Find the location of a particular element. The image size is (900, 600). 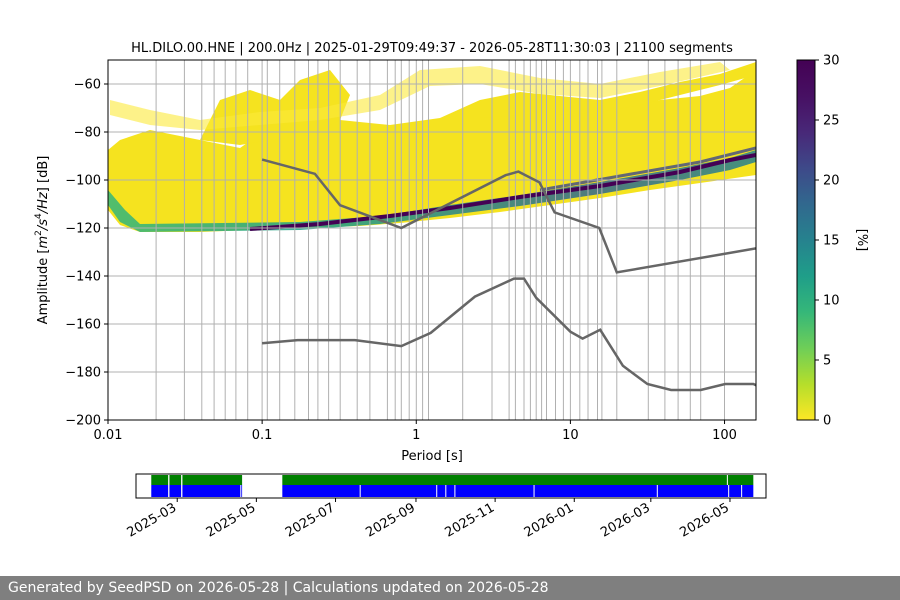

colorbar-tick-label-3: 15 is located at coordinates (831, 241).